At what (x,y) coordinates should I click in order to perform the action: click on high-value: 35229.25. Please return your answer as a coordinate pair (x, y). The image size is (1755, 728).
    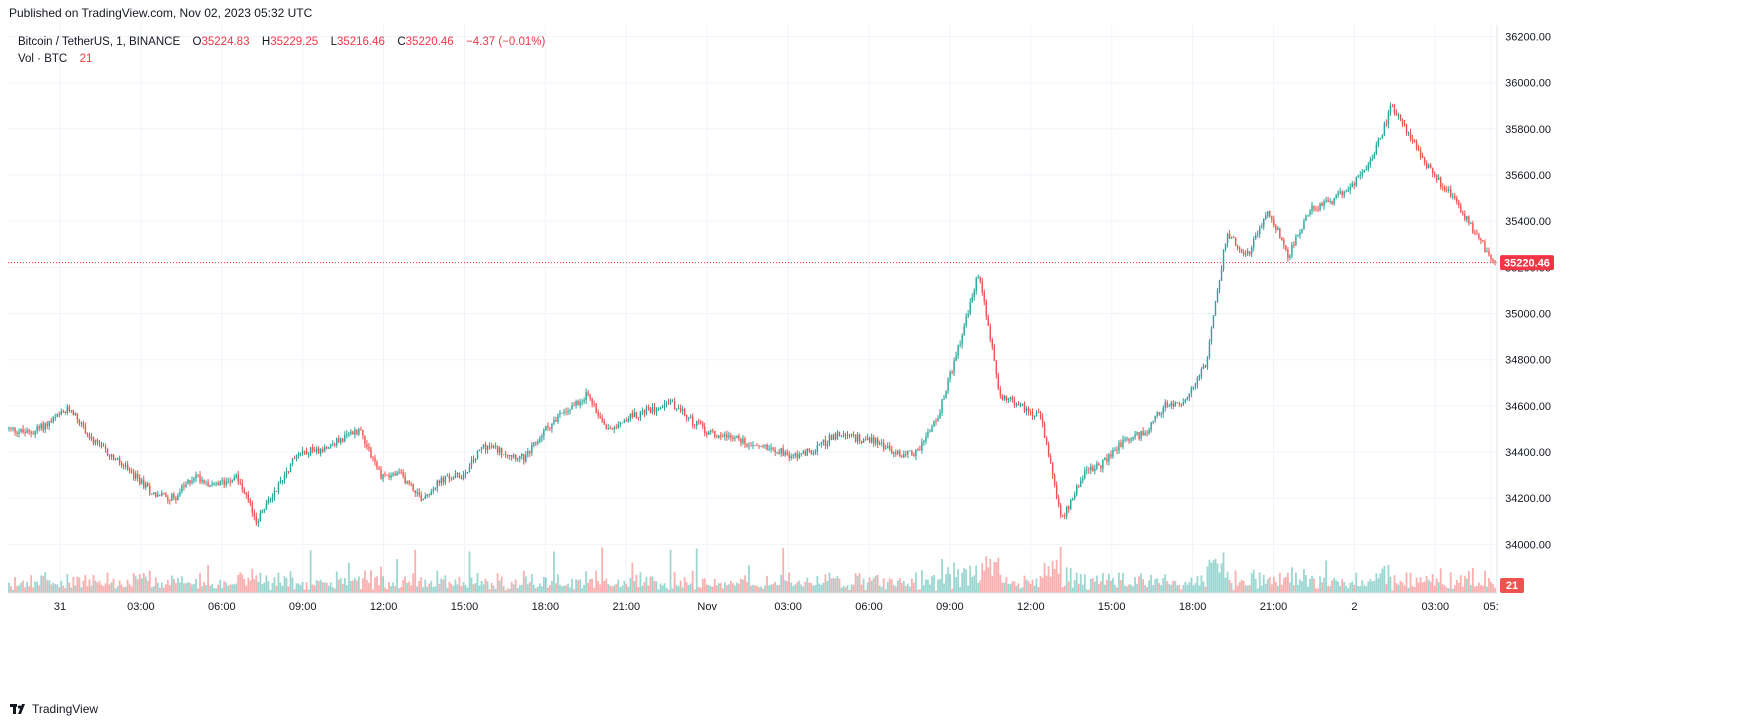
    Looking at the image, I should click on (294, 42).